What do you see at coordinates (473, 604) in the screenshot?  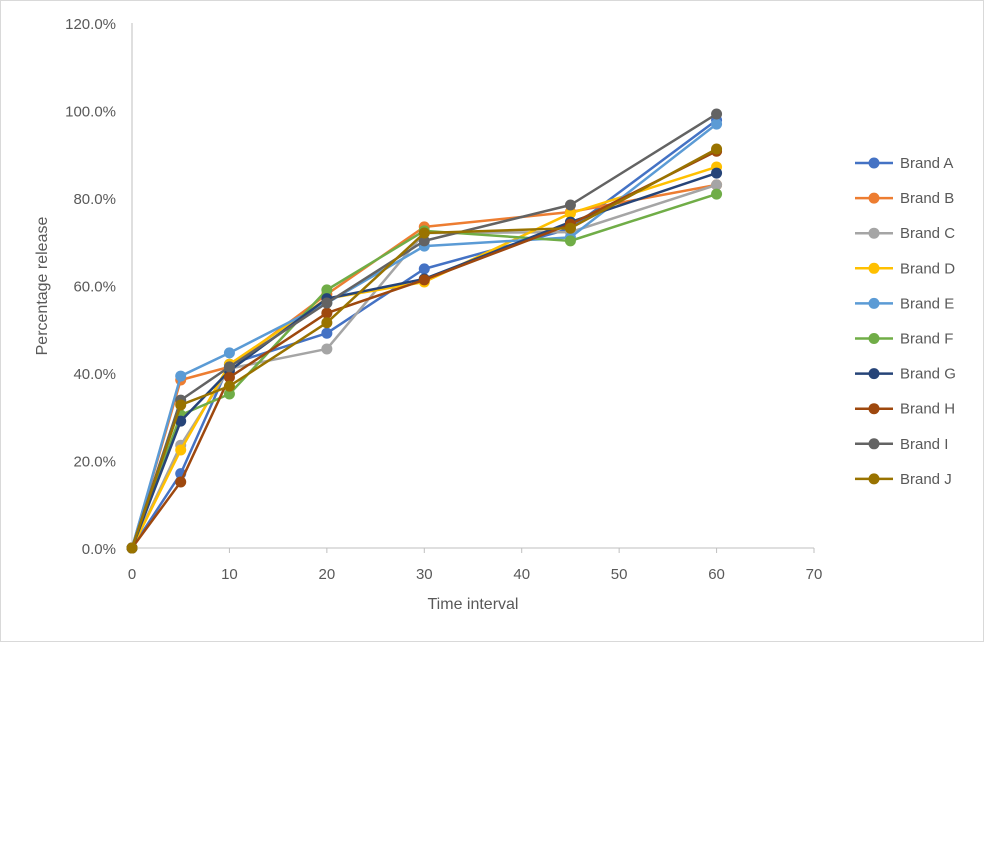 I see `x-axis-title: Time interval` at bounding box center [473, 604].